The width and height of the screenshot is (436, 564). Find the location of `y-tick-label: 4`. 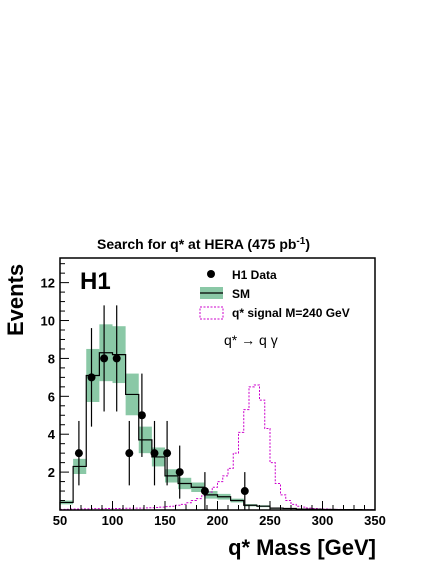

y-tick-label: 4 is located at coordinates (52, 434).